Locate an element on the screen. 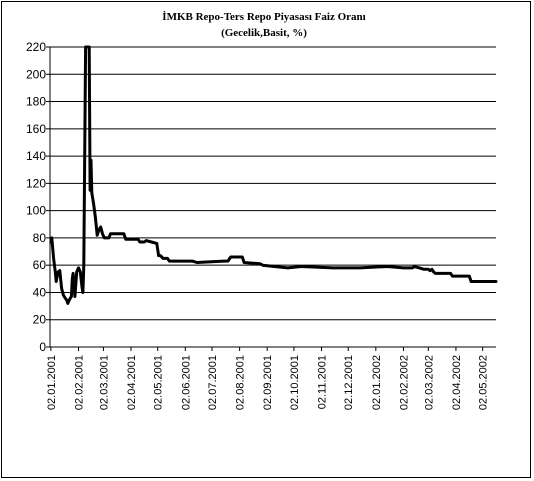 The height and width of the screenshot is (481, 534). x-tick-label: 02.04.2002 is located at coordinates (457, 382).